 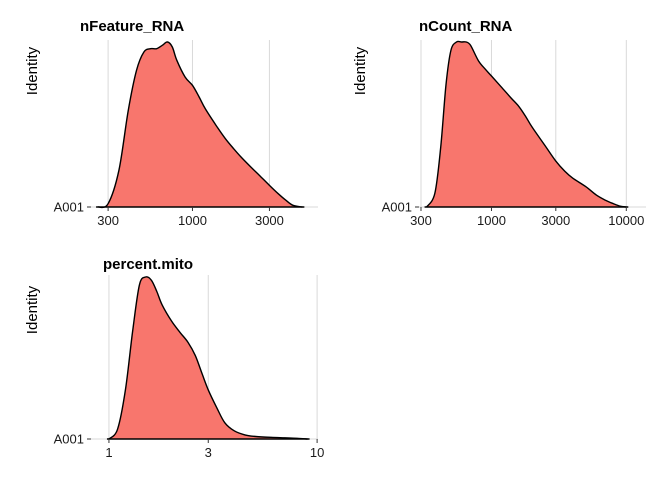 I want to click on x-tick-label-percent-mito-1: 3, so click(x=208, y=452).